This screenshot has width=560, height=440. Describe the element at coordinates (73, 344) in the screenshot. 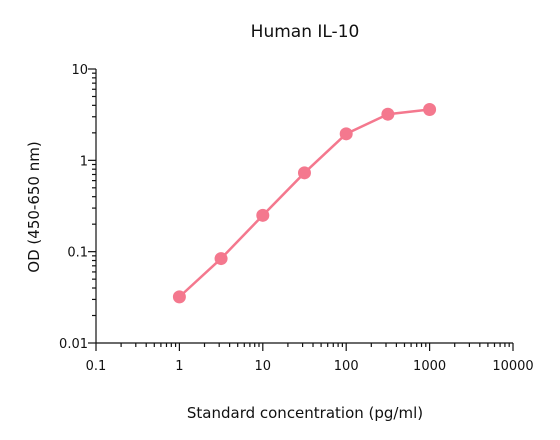

I see `y-tick-label: 0.01` at that location.